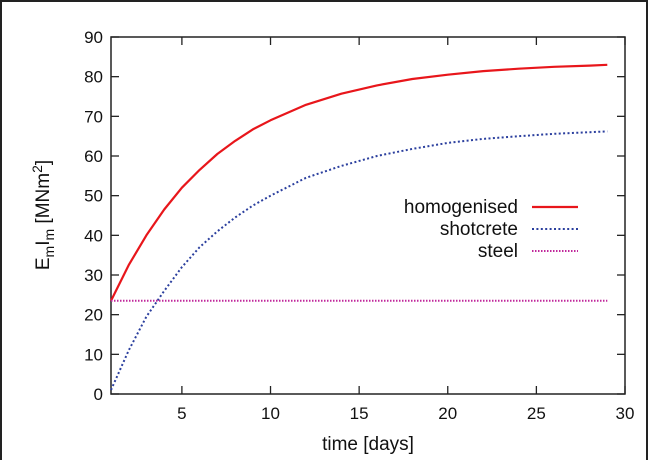 Image resolution: width=648 pixels, height=460 pixels. I want to click on y-tick-label: 60, so click(93, 156).